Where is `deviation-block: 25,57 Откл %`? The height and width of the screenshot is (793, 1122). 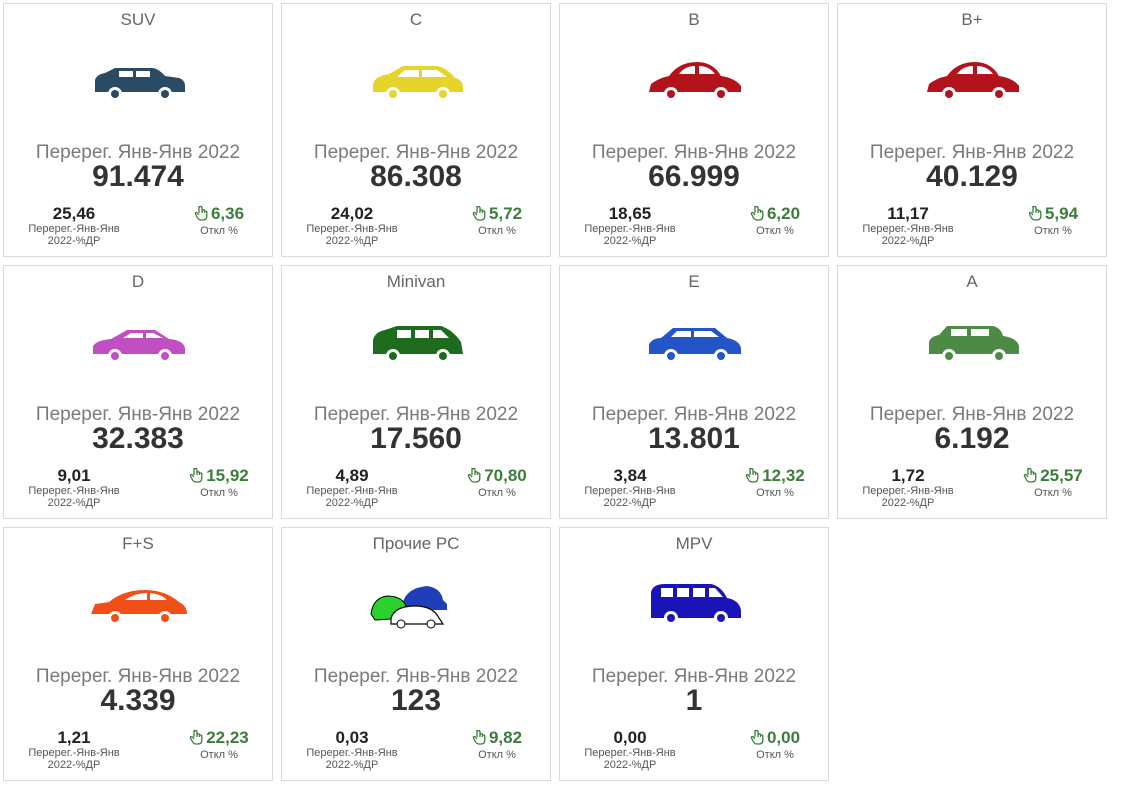
deviation-block: 25,57 Откл % is located at coordinates (1053, 483).